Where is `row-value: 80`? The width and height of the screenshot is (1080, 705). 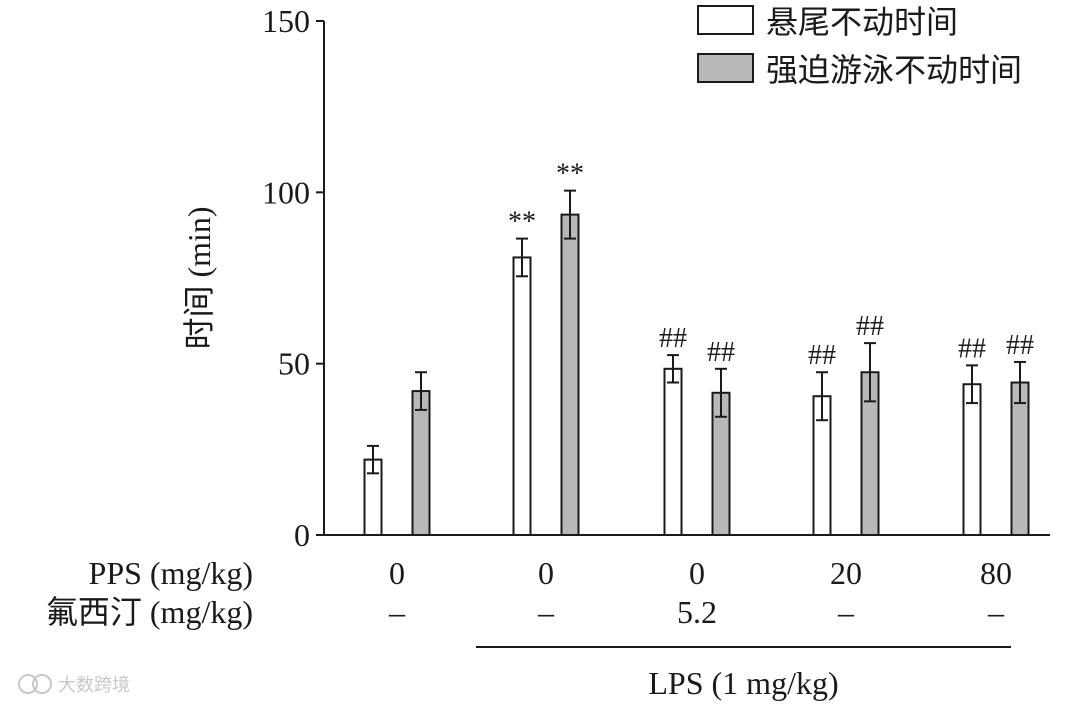 row-value: 80 is located at coordinates (996, 573).